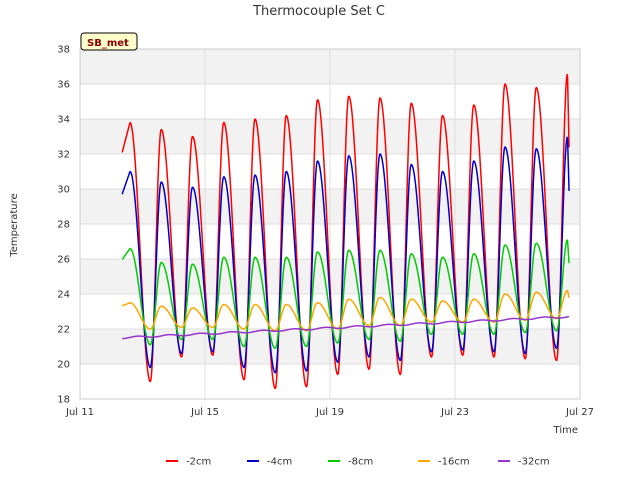 The width and height of the screenshot is (640, 480). I want to click on series-line-16cm, so click(345, 310).